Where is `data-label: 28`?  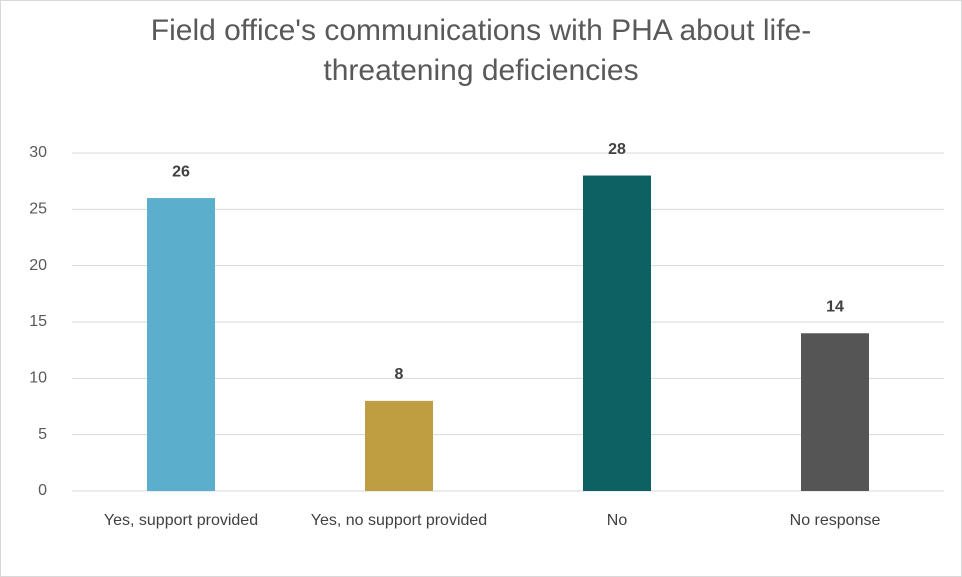 data-label: 28 is located at coordinates (617, 149).